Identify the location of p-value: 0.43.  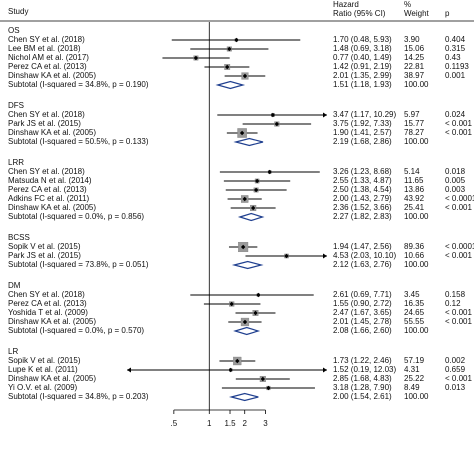
(453, 57).